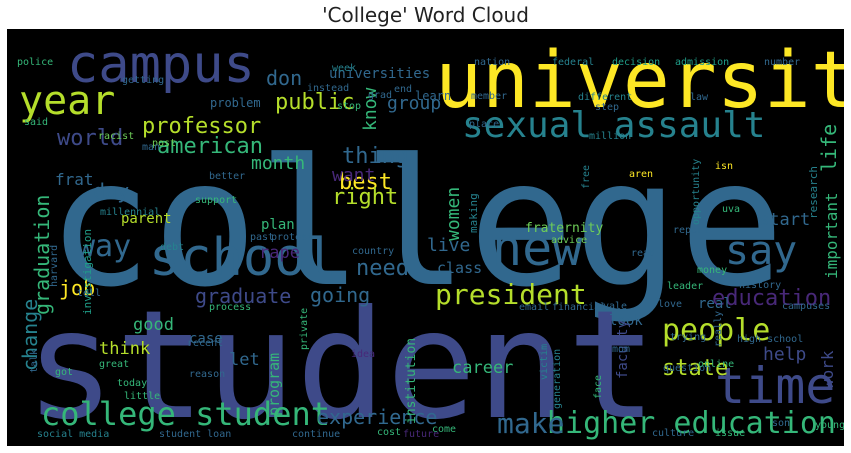 This screenshot has height=453, width=851. What do you see at coordinates (36, 122) in the screenshot?
I see `word-said: said` at bounding box center [36, 122].